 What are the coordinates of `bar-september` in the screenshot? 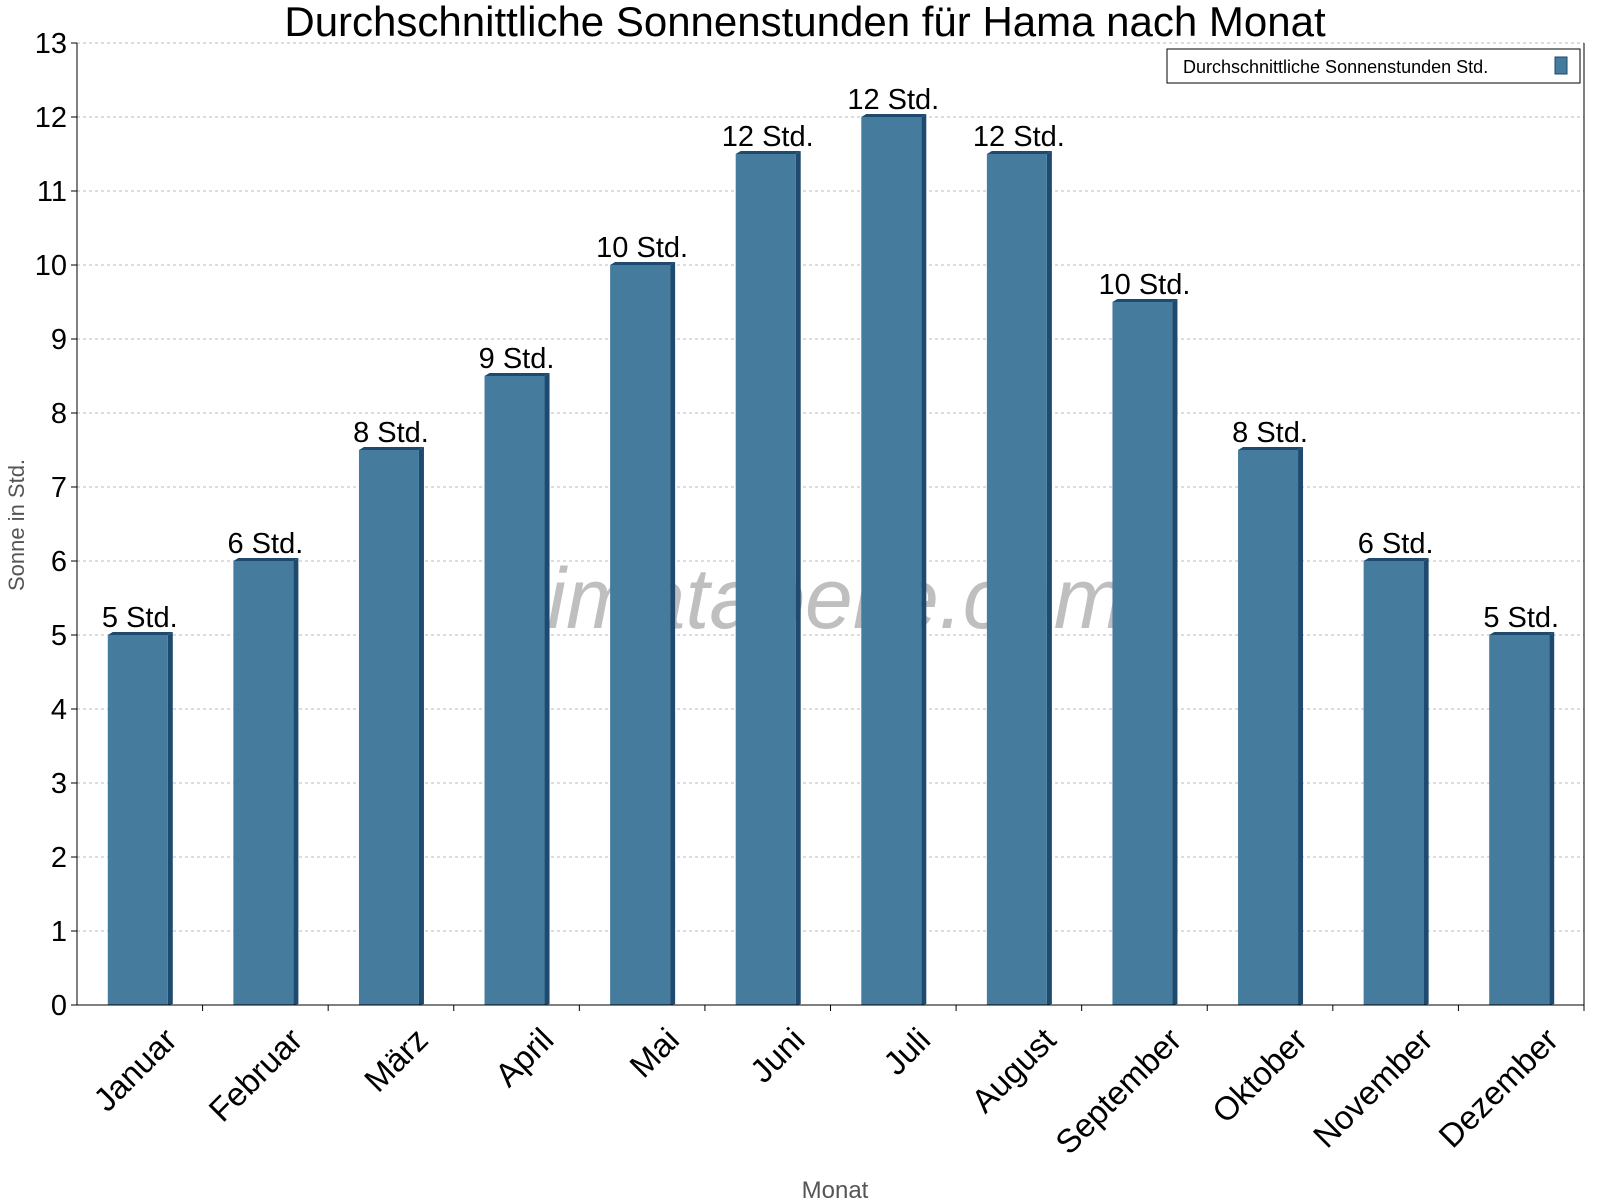 It's located at (1145, 652).